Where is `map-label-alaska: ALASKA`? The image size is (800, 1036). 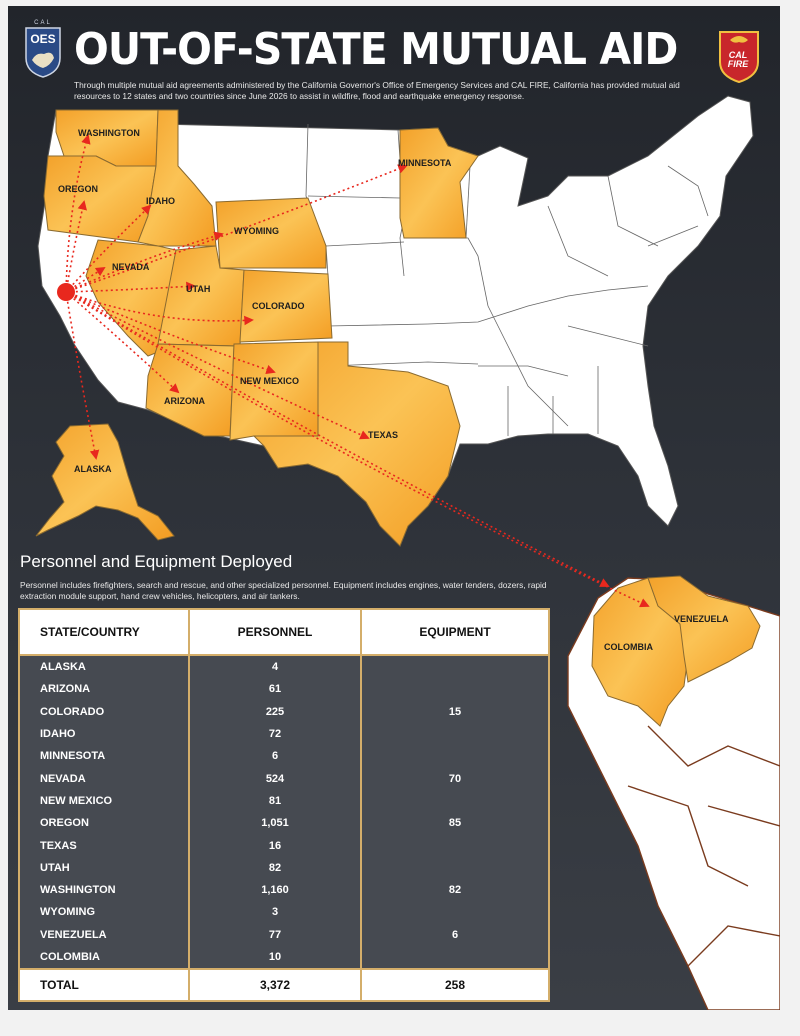
map-label-alaska: ALASKA is located at coordinates (93, 469).